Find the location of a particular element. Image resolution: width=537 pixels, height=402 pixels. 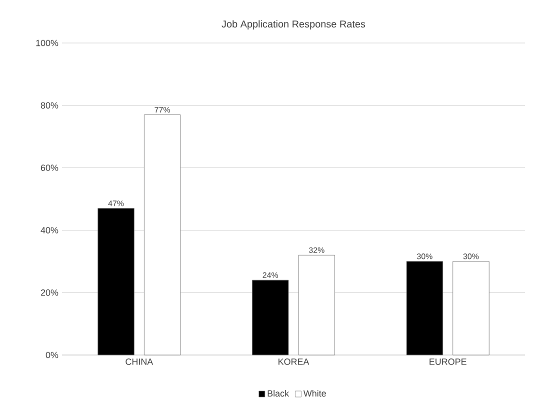

legend-label: White is located at coordinates (314, 393).